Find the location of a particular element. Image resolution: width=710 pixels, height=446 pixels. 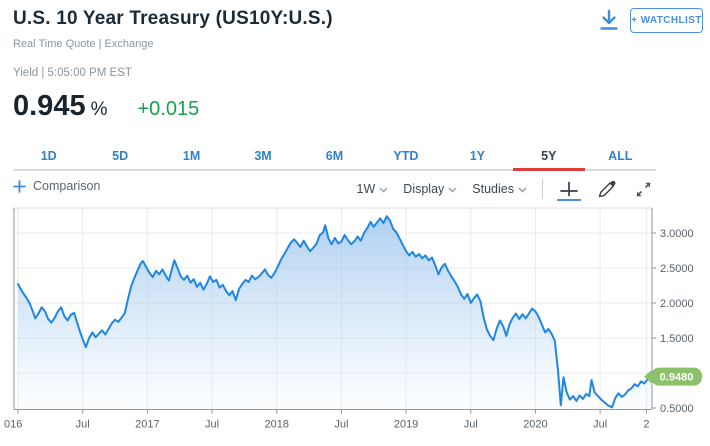

yield-value: 0.945 is located at coordinates (49, 106).